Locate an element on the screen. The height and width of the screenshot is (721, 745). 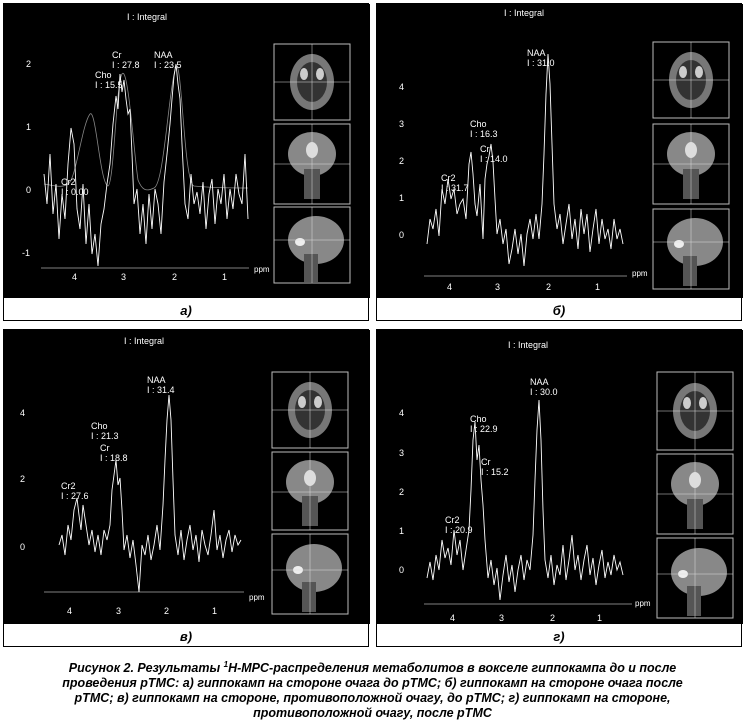
panel-label: г) is located at coordinates (559, 636).